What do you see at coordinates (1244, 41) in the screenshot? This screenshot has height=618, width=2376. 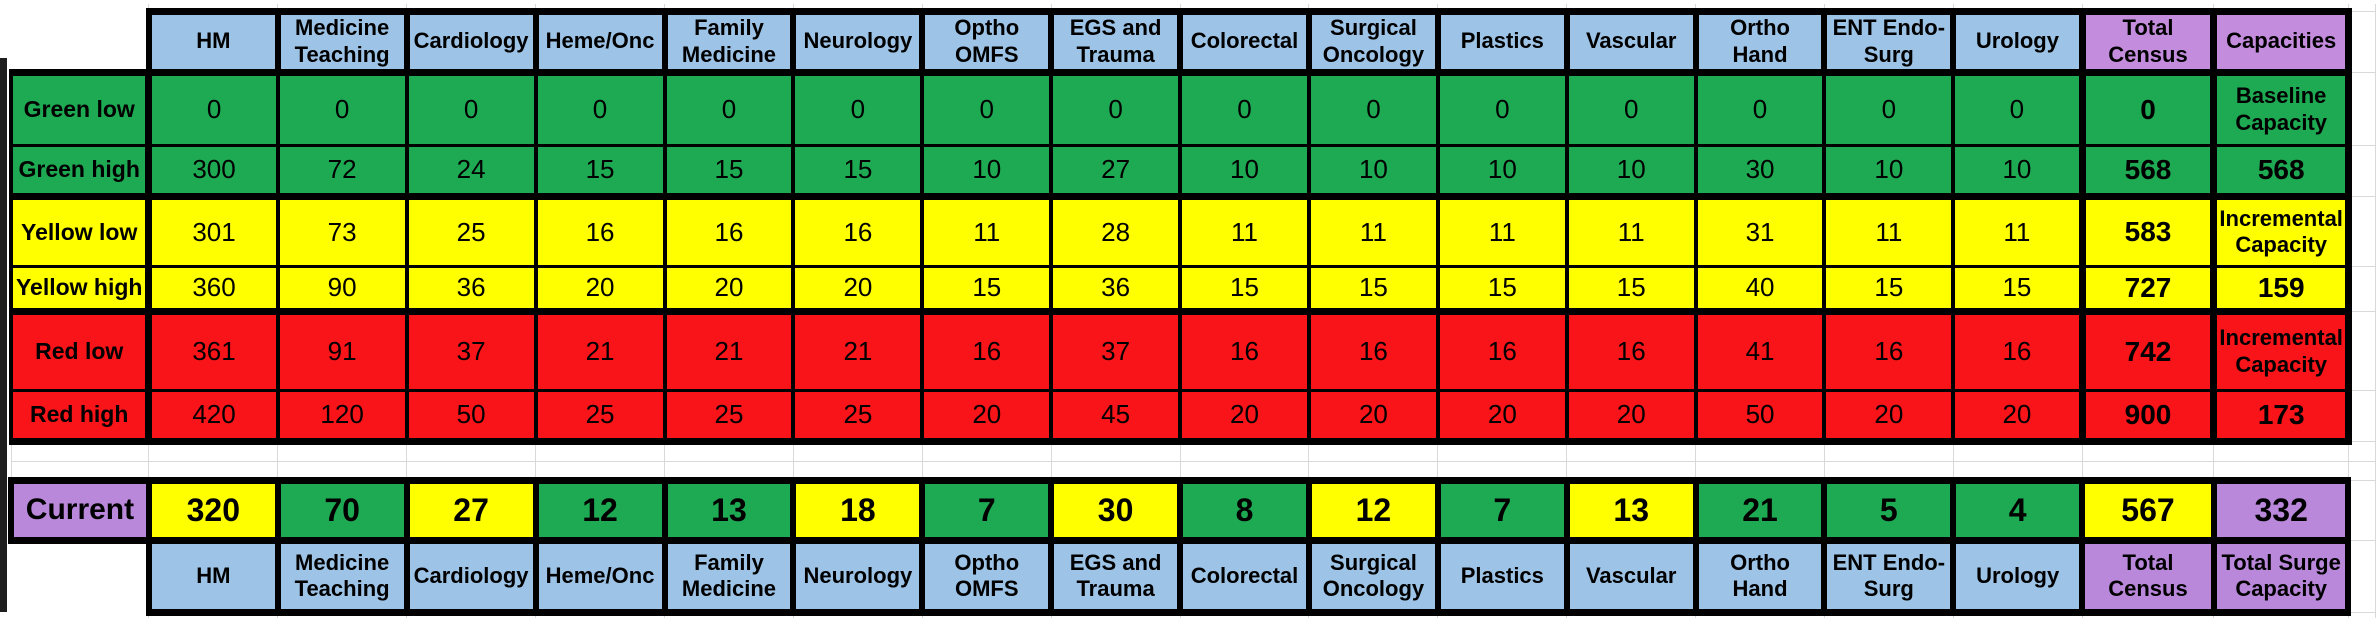 I see `col-header-colorectal: Colorectal` at bounding box center [1244, 41].